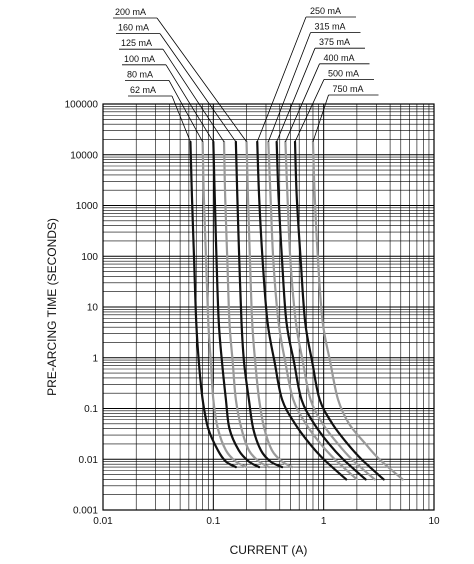 This screenshot has height=564, width=474. I want to click on y-tick-label: 100, so click(89, 257).